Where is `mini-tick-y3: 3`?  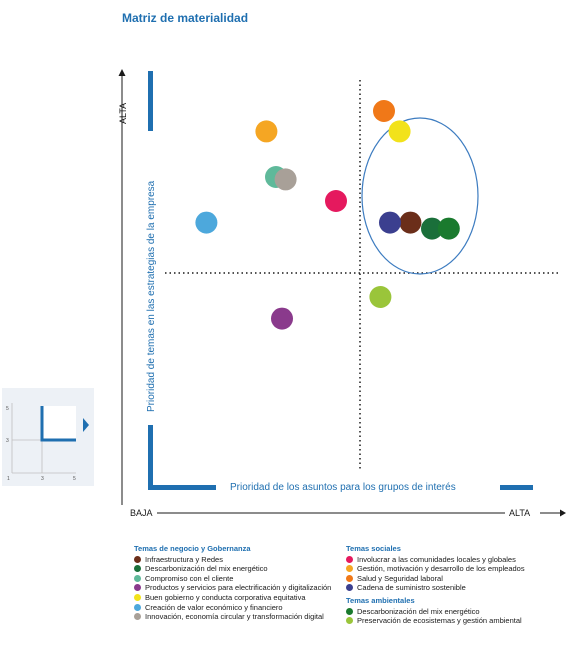
mini-tick-y3: 3 is located at coordinates (7, 441).